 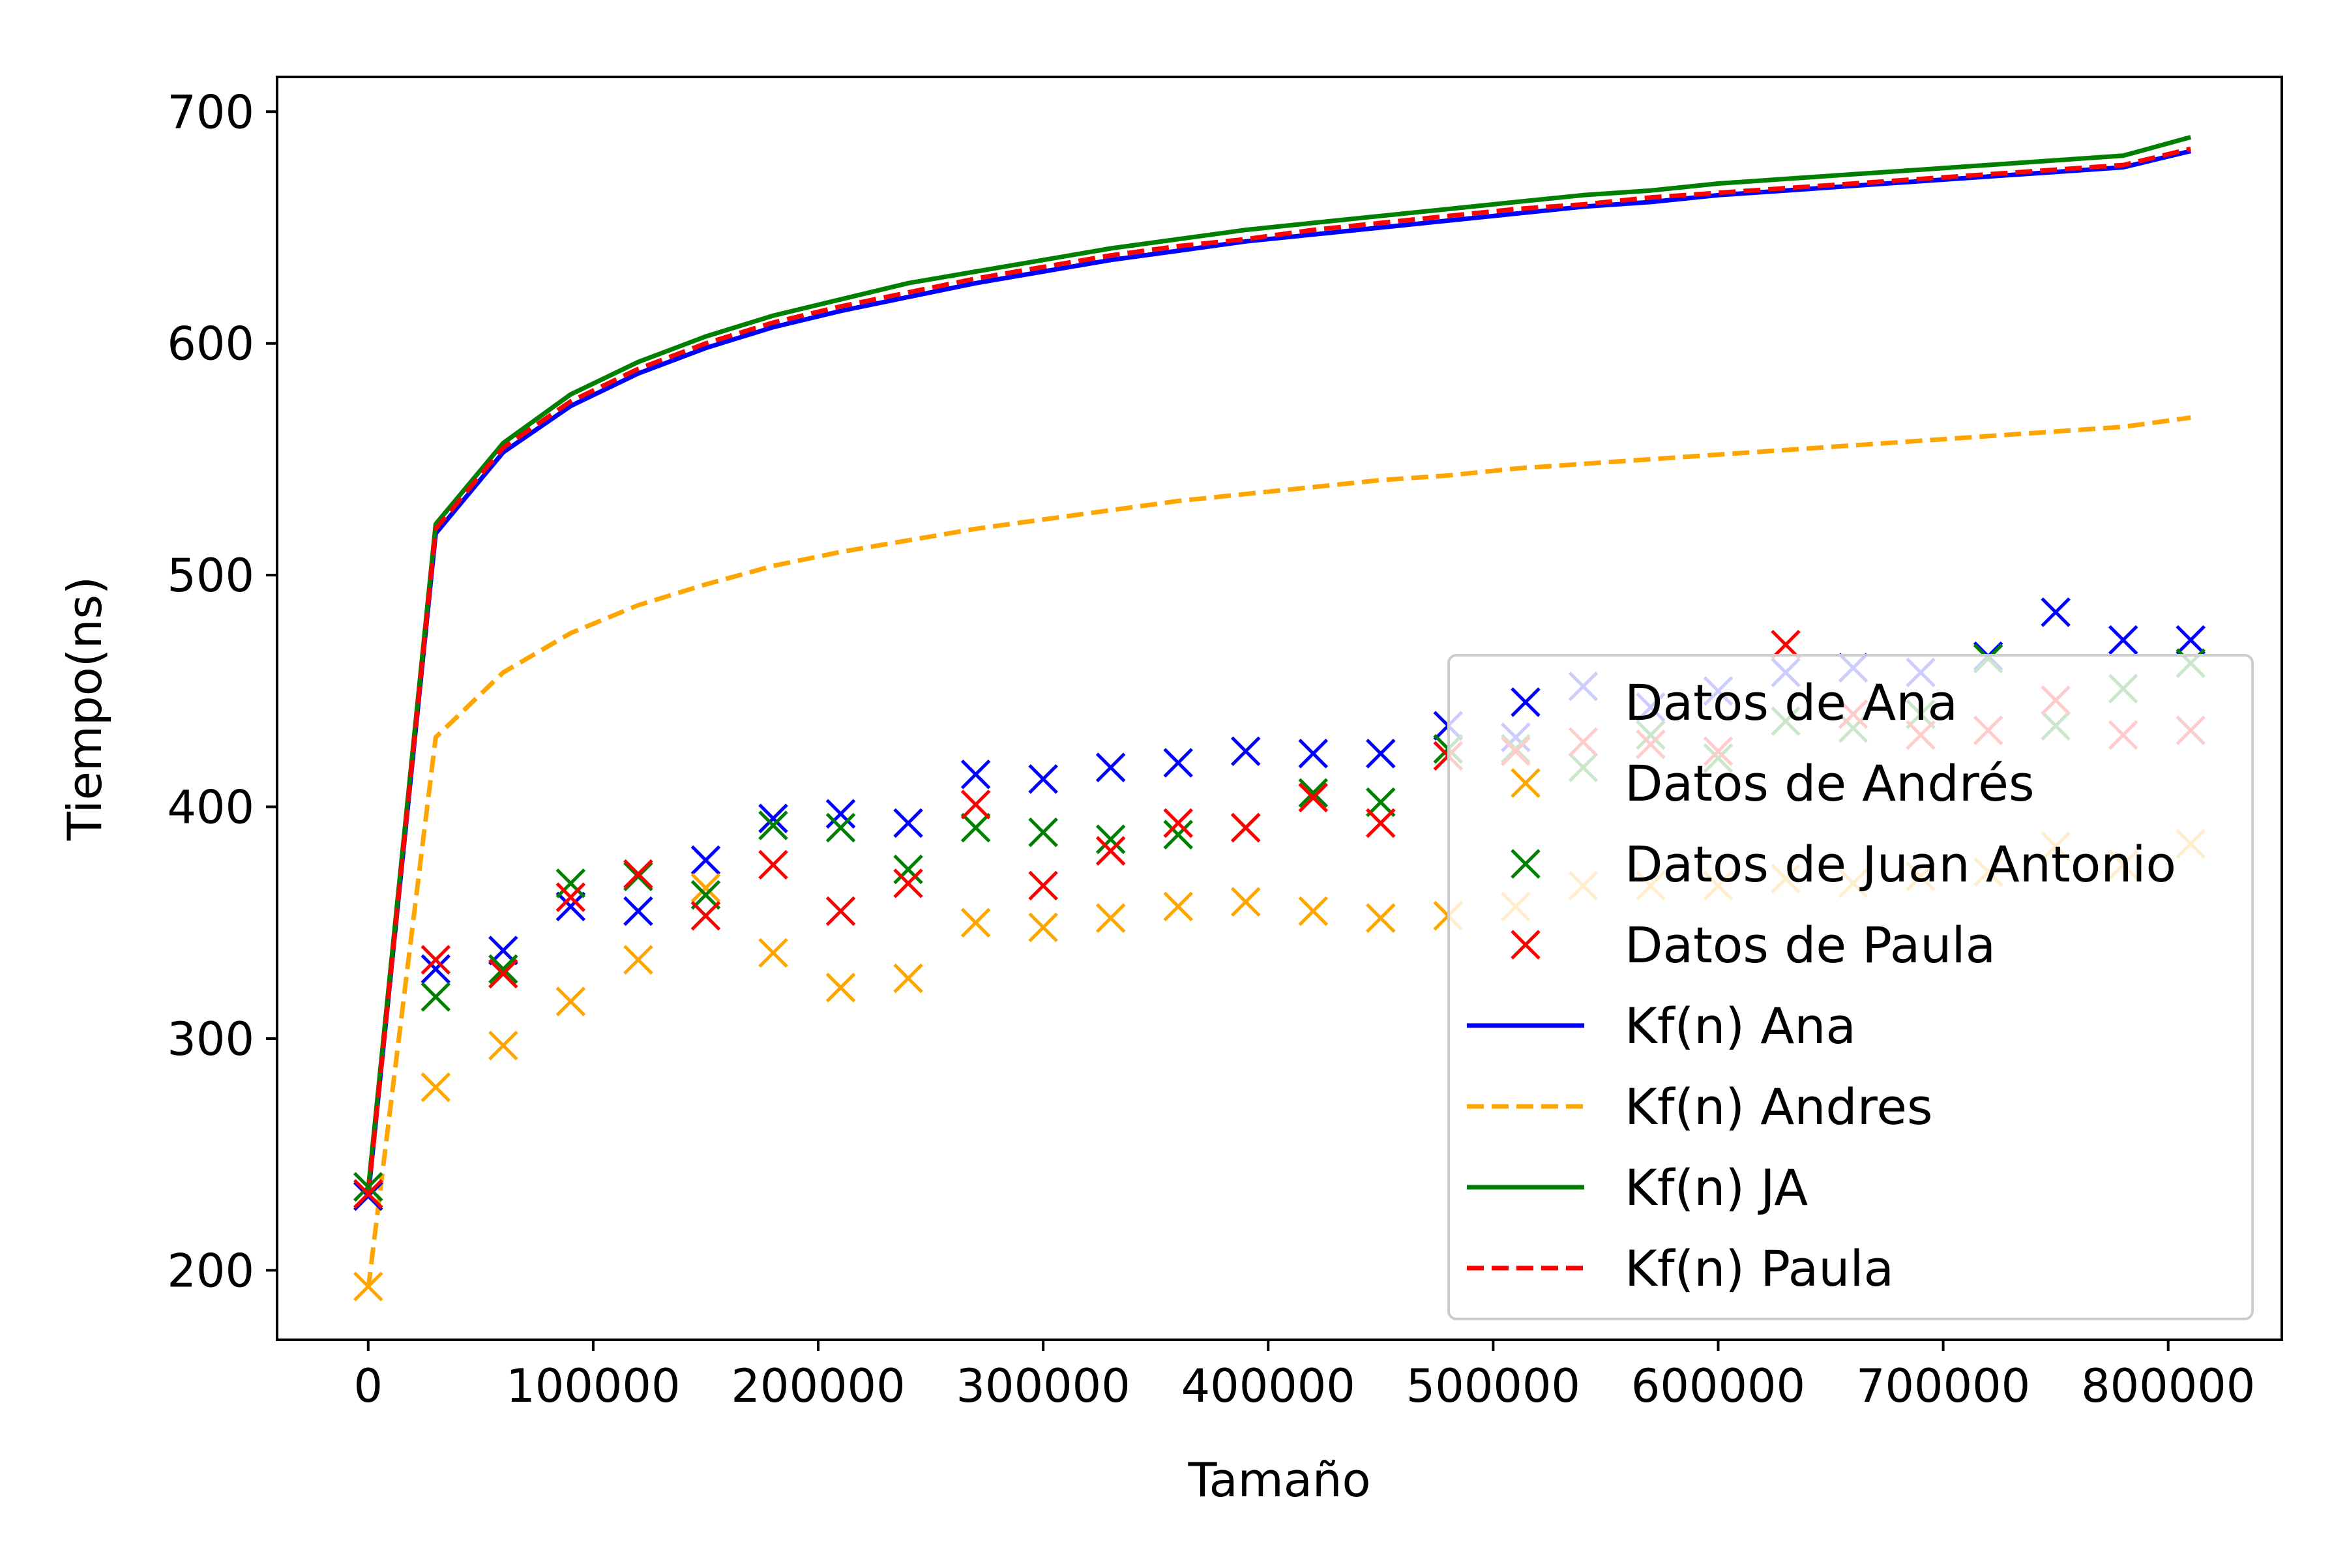 I want to click on x-tick-label: 600000, so click(x=1718, y=1386).